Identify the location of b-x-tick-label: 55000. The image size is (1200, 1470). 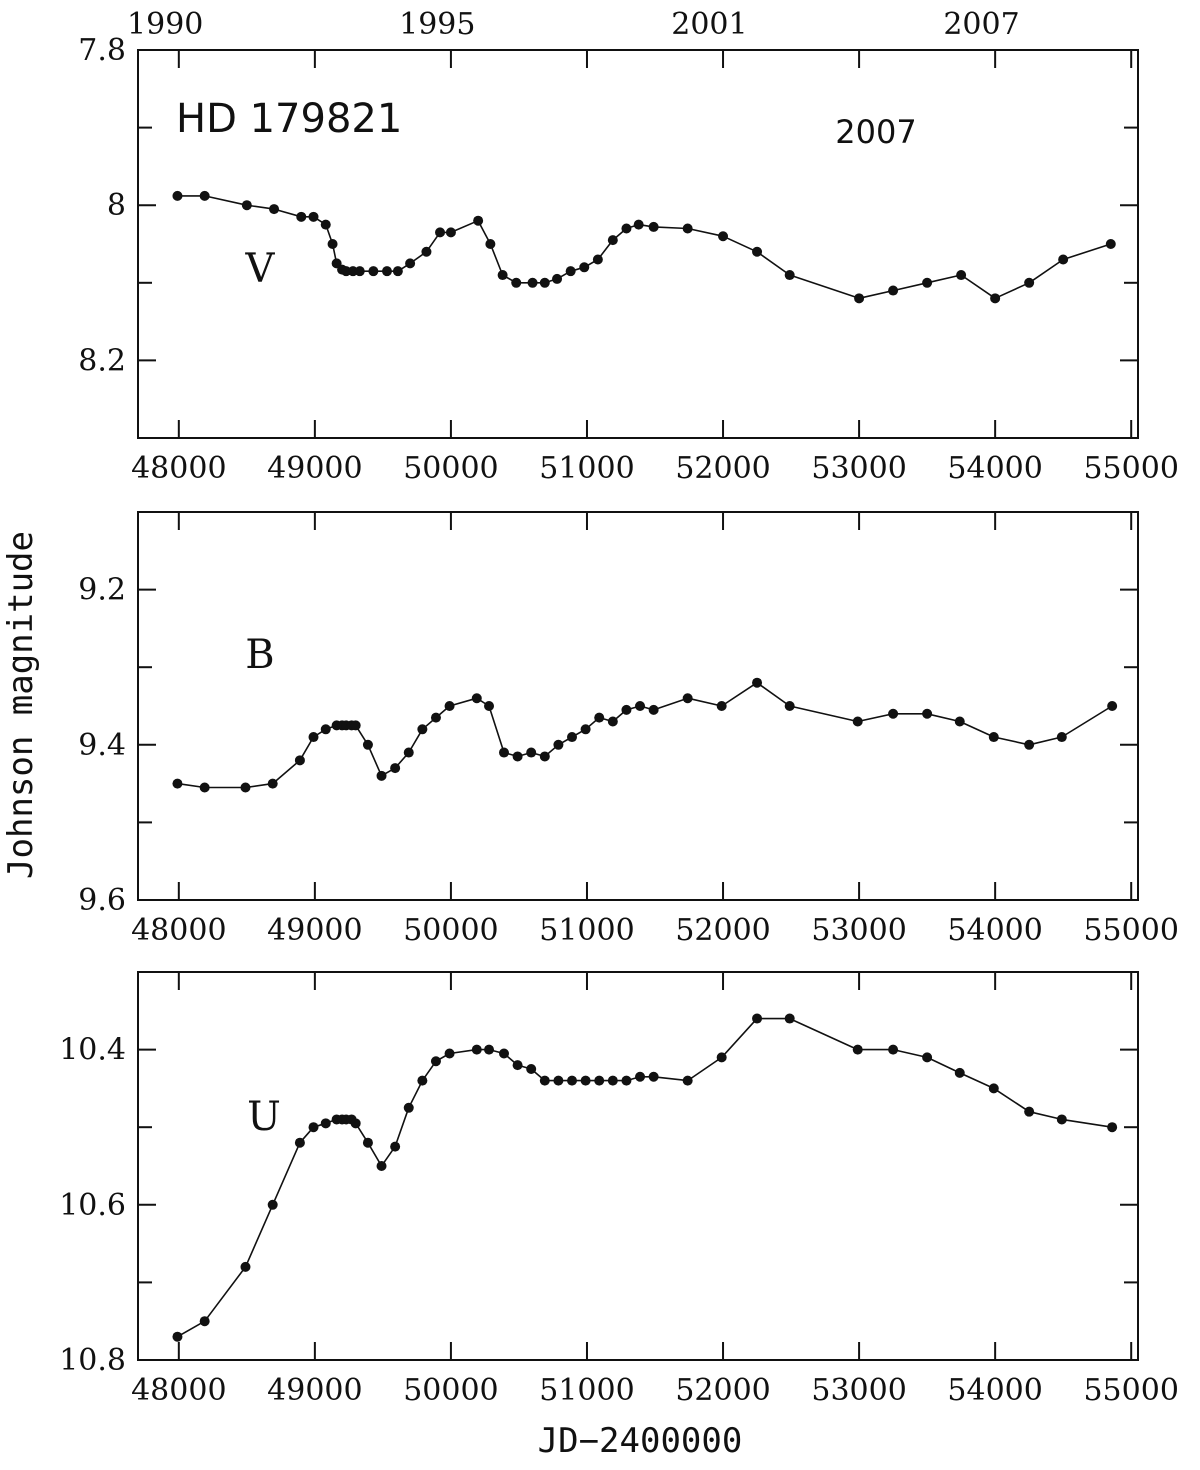
(1130, 930).